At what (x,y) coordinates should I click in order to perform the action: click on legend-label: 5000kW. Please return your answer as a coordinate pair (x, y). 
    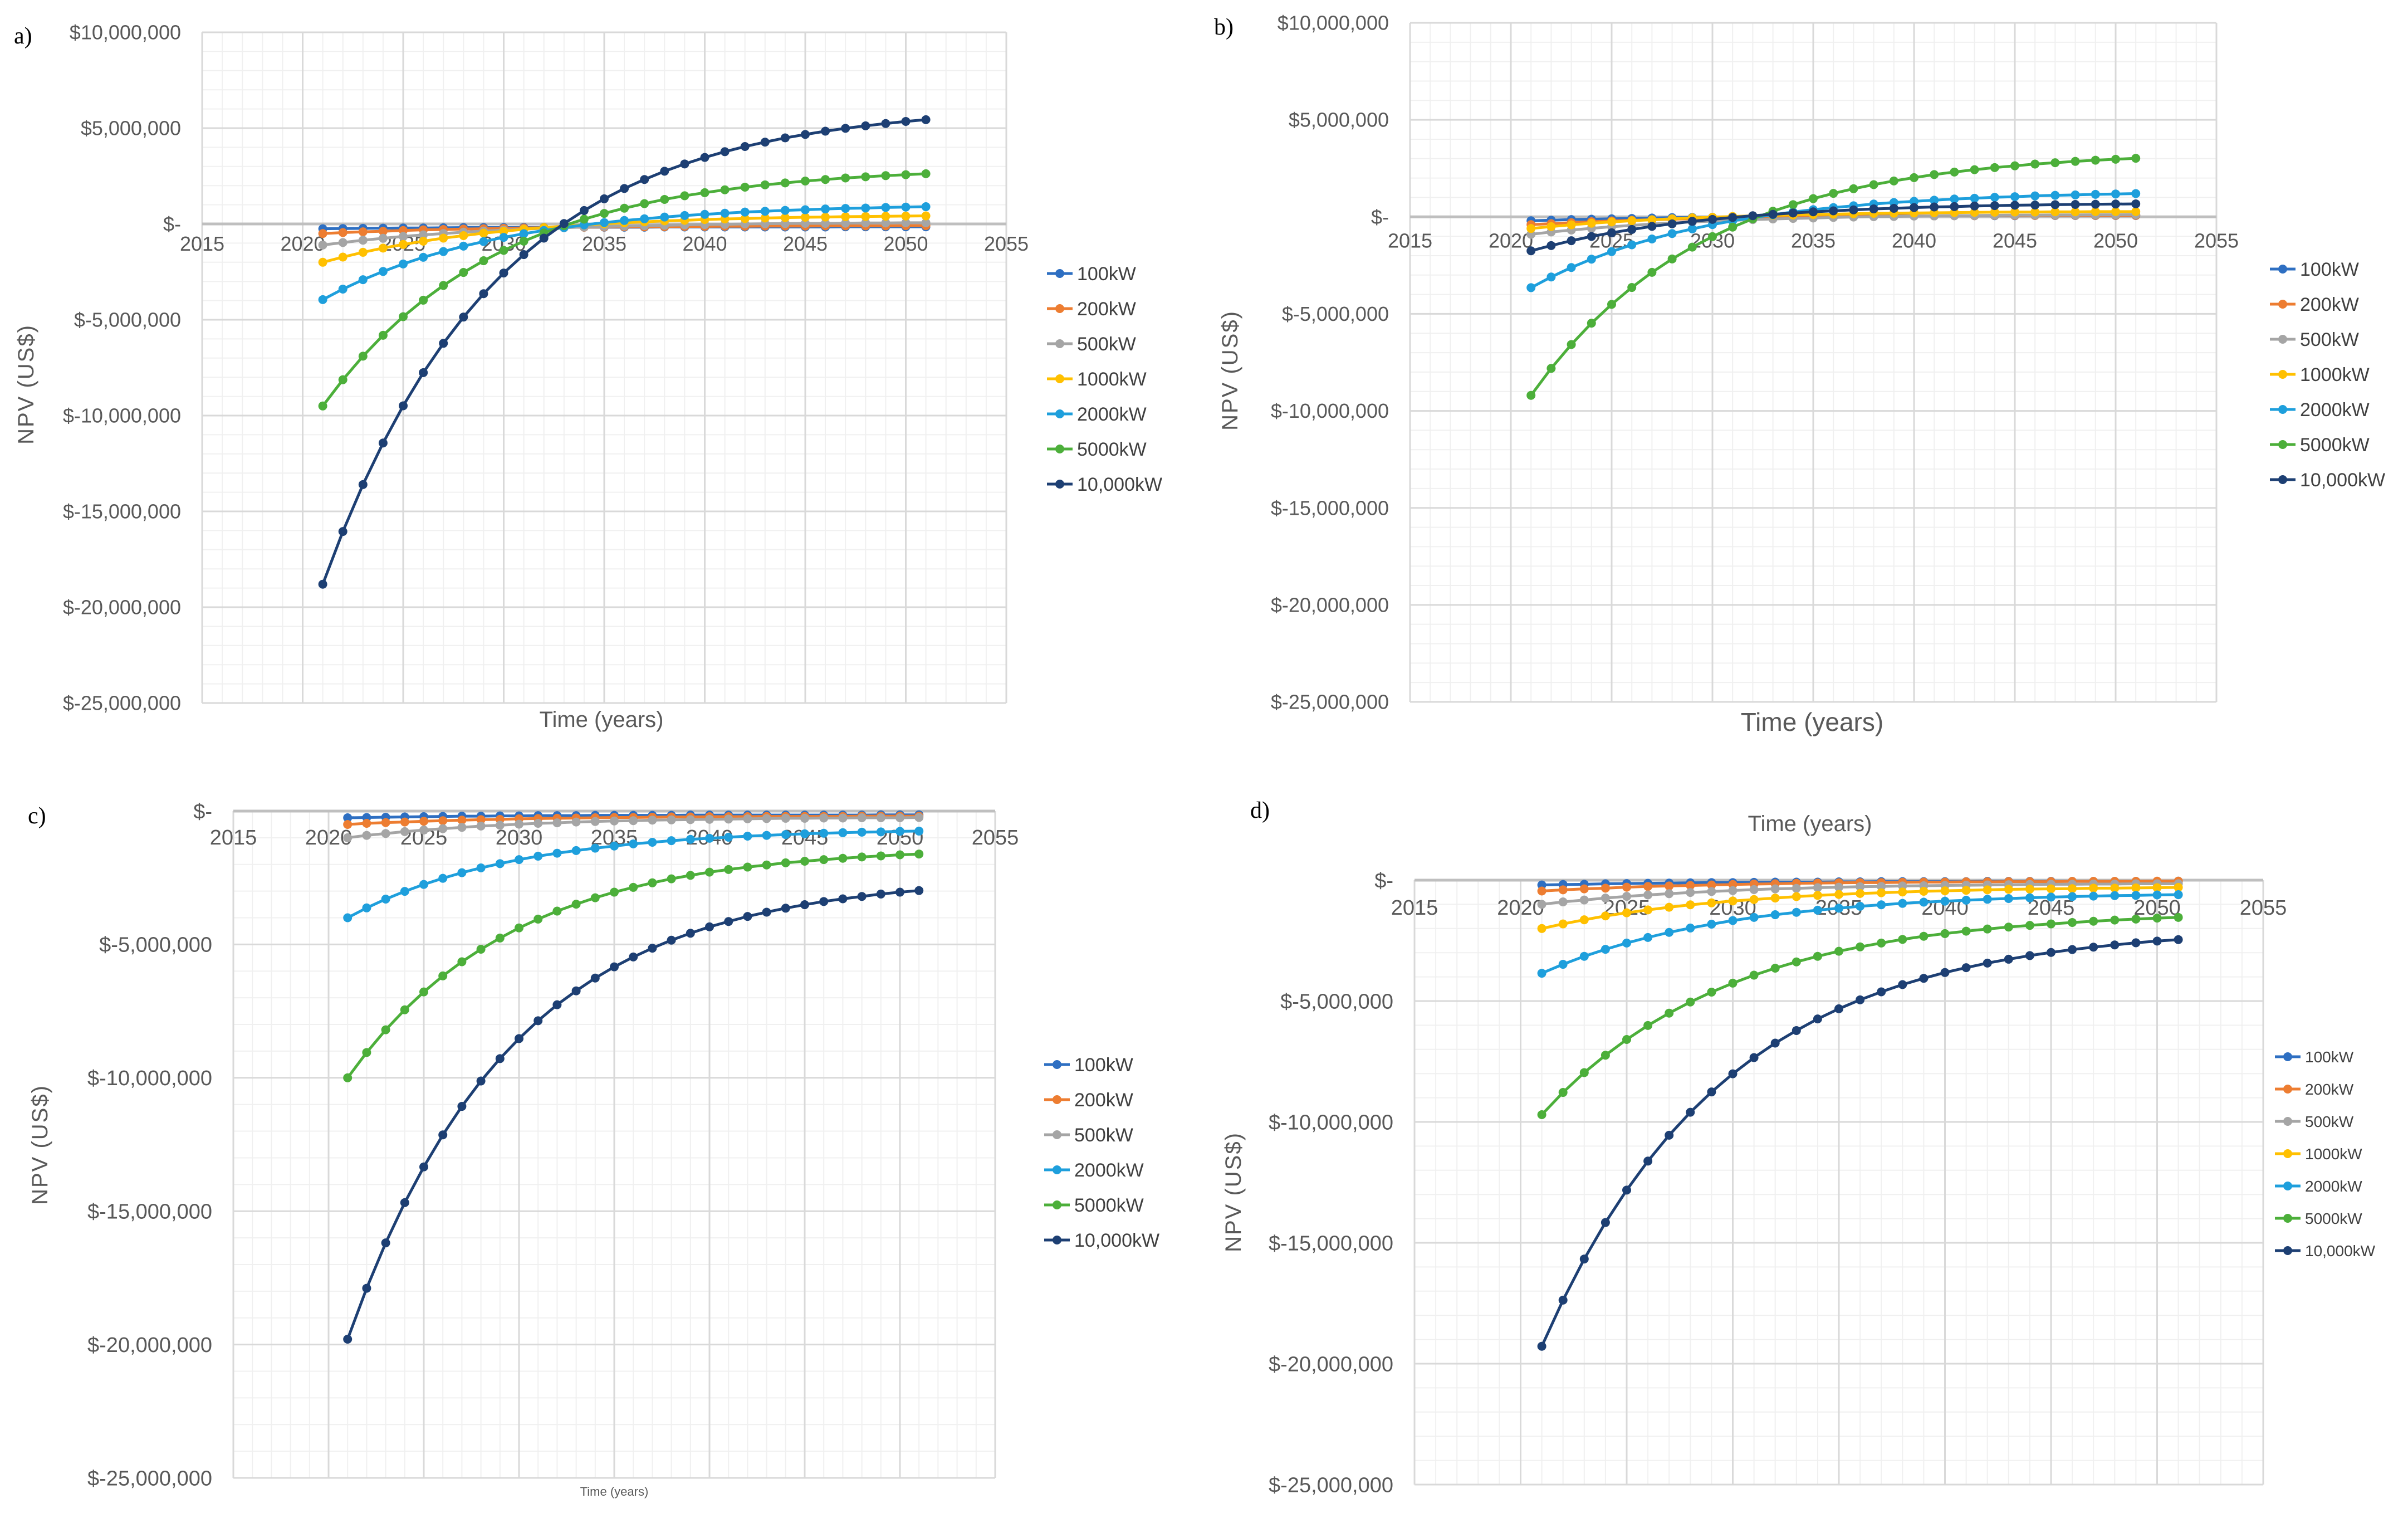
    Looking at the image, I should click on (1109, 1205).